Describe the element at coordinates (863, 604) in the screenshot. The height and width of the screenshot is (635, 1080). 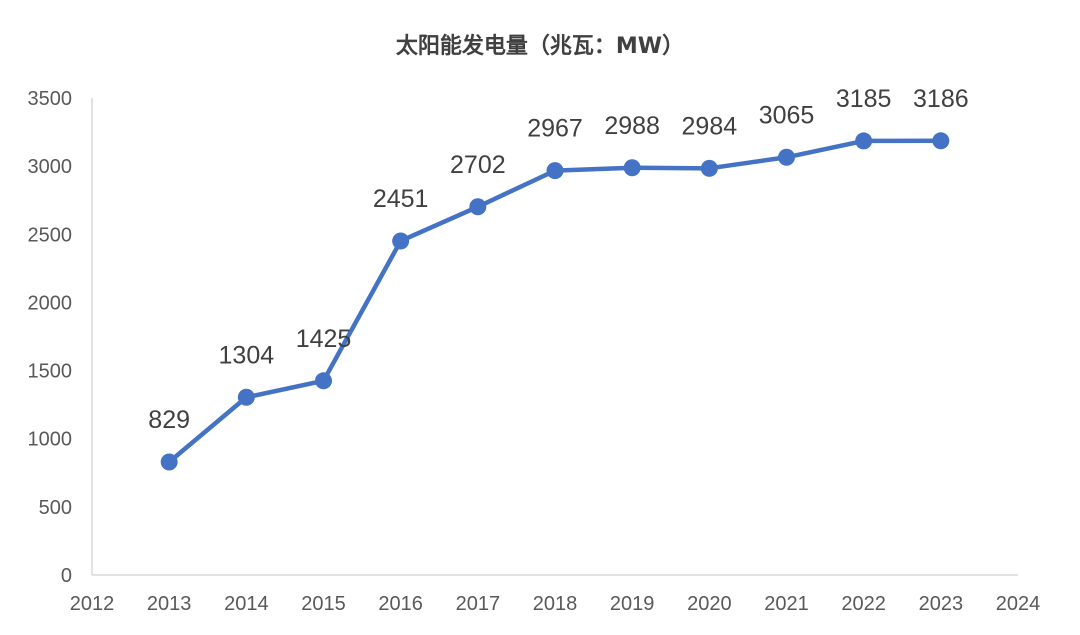
I see `x-tick-label: 2022` at that location.